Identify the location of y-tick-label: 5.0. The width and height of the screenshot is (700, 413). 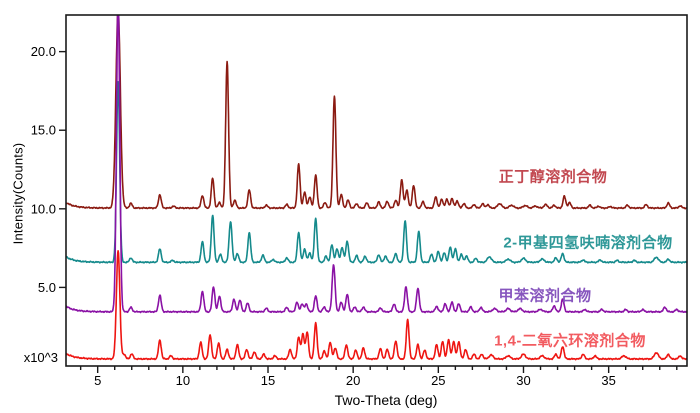
(47, 287).